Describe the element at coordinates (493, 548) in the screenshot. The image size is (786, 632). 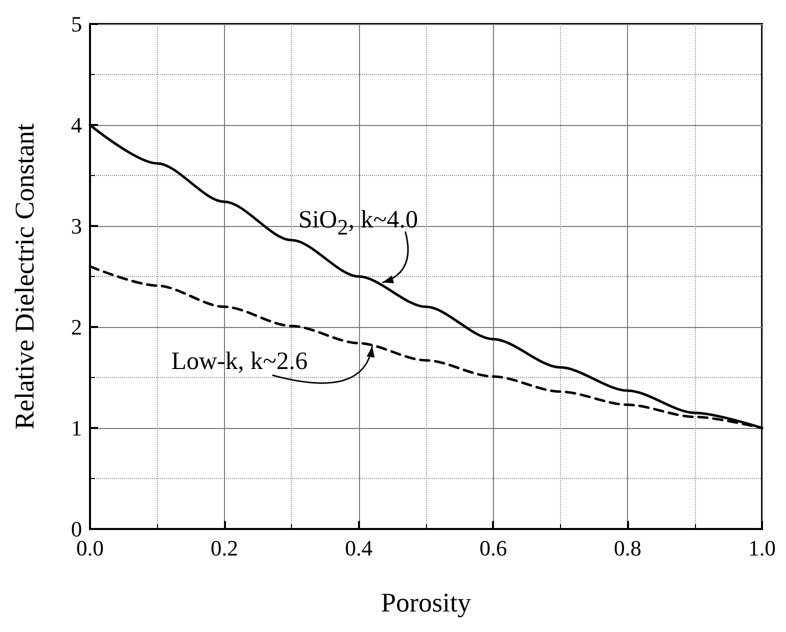
I see `x-tick-label: 0.6` at that location.